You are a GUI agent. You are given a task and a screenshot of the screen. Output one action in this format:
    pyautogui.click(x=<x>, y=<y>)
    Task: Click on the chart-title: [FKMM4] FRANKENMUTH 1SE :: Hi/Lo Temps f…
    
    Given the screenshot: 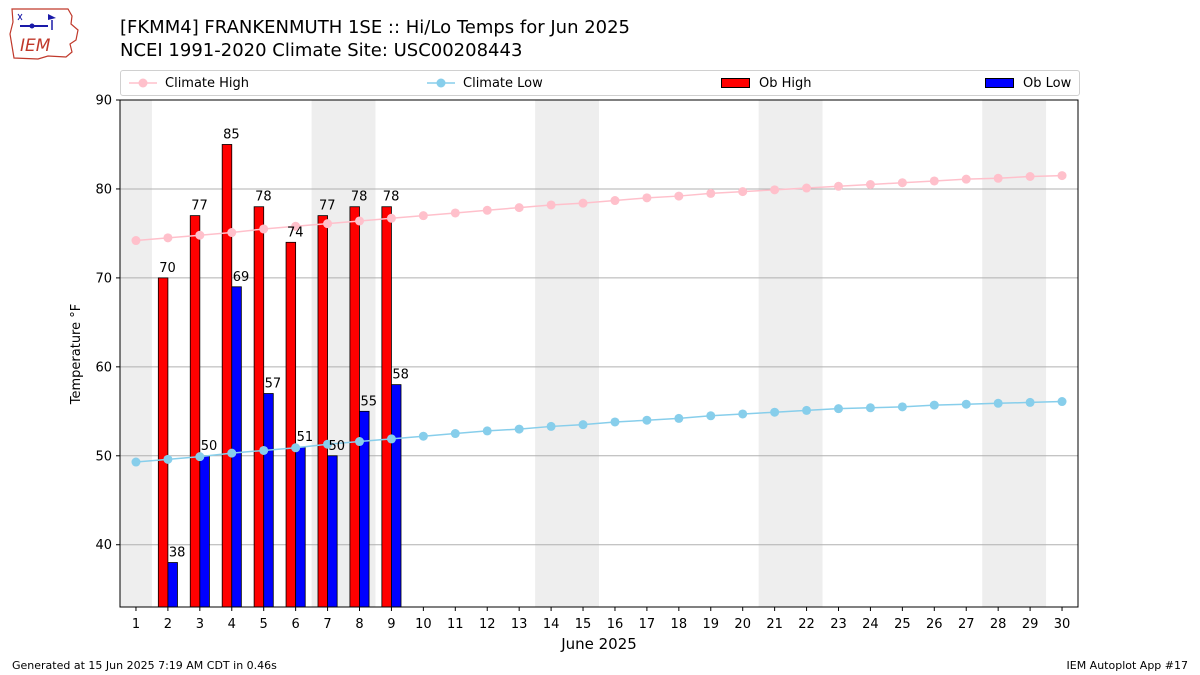 What is the action you would take?
    pyautogui.click(x=375, y=27)
    